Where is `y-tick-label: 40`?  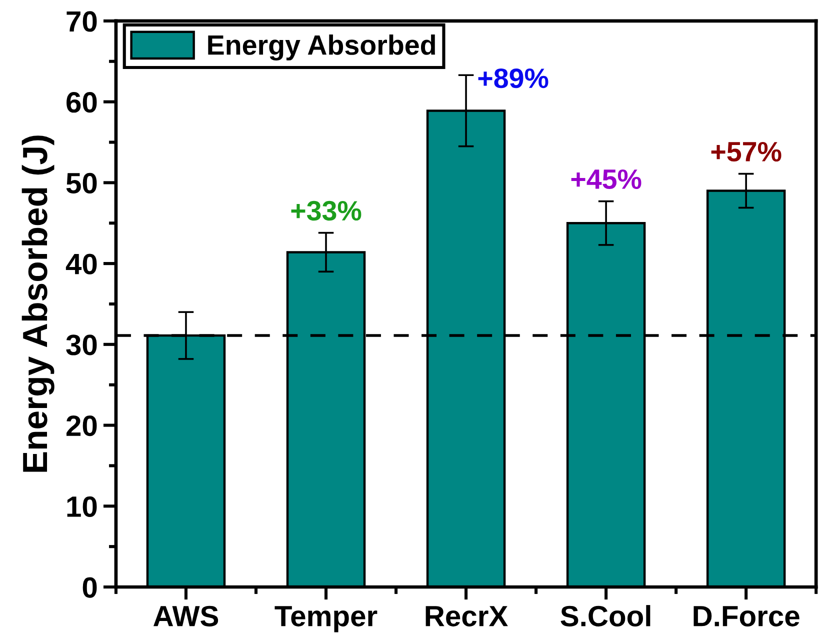 y-tick-label: 40 is located at coordinates (81, 264).